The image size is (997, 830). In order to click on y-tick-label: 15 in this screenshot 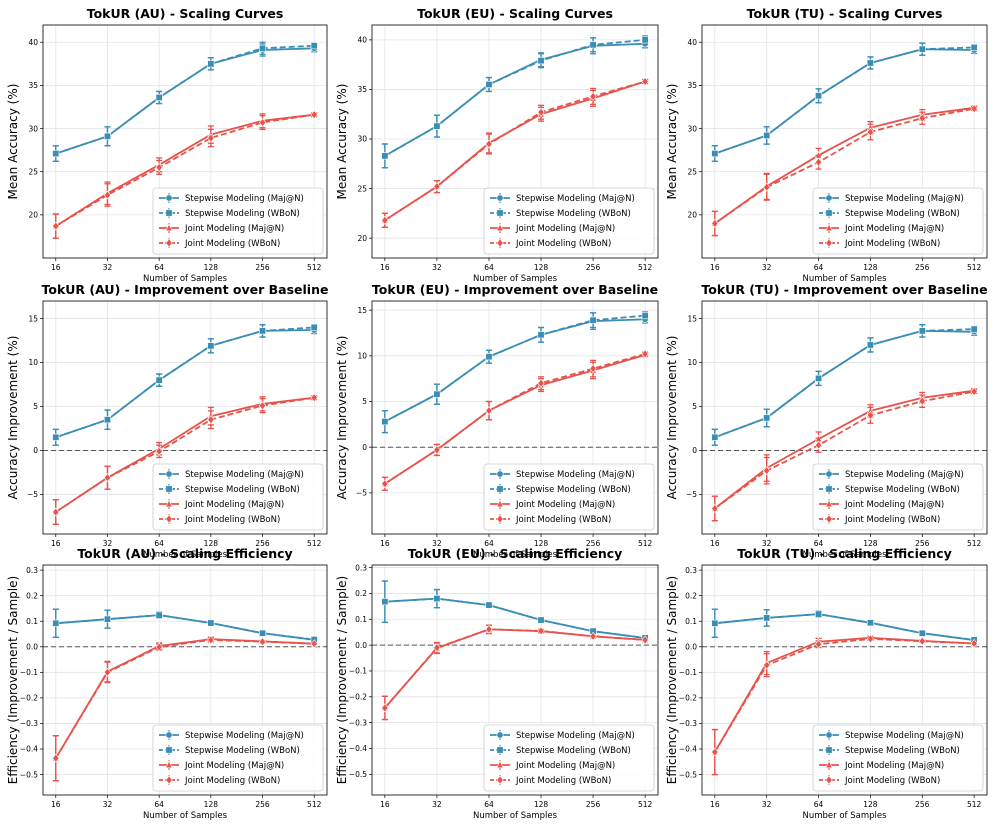, I will do `click(692, 318)`.